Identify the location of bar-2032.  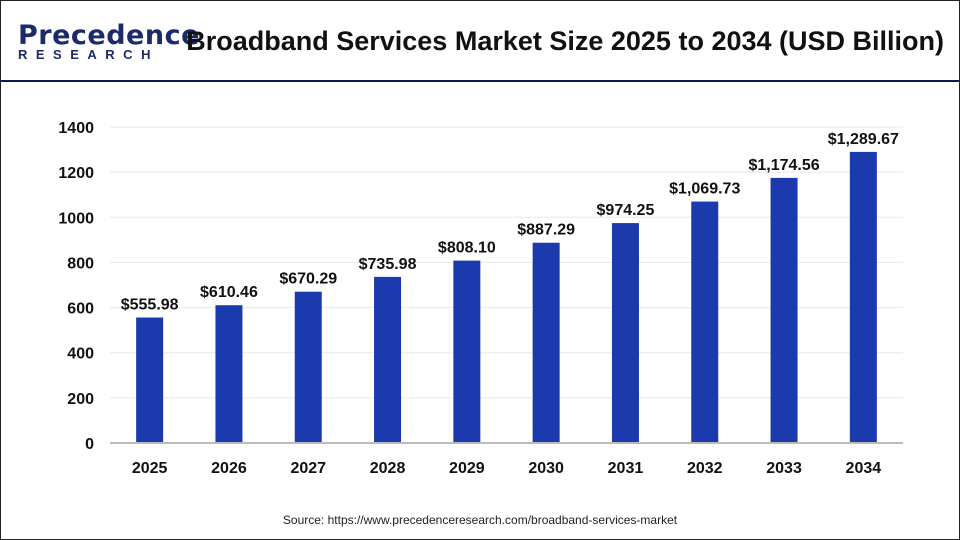
(705, 322).